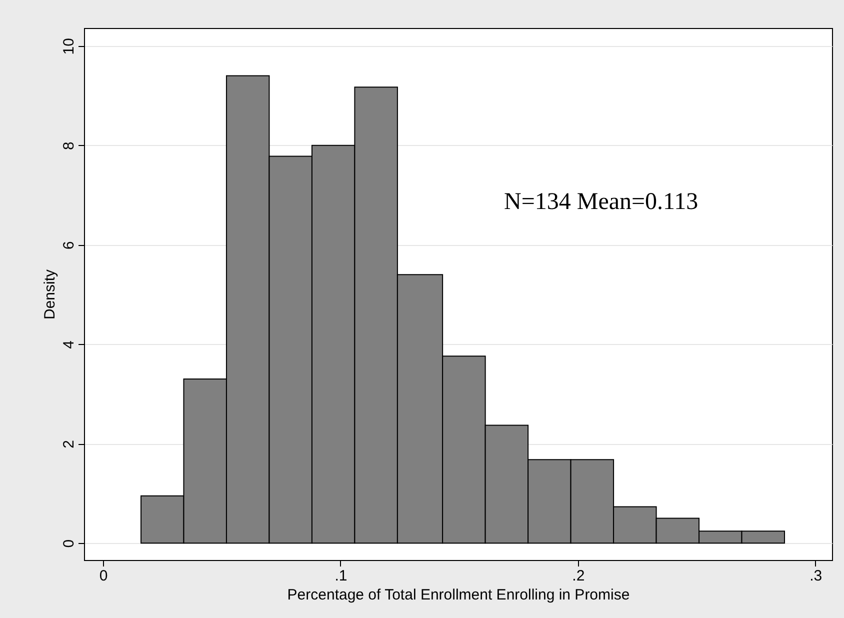 This screenshot has height=618, width=844. What do you see at coordinates (103, 576) in the screenshot?
I see `x-tick-label: 0` at bounding box center [103, 576].